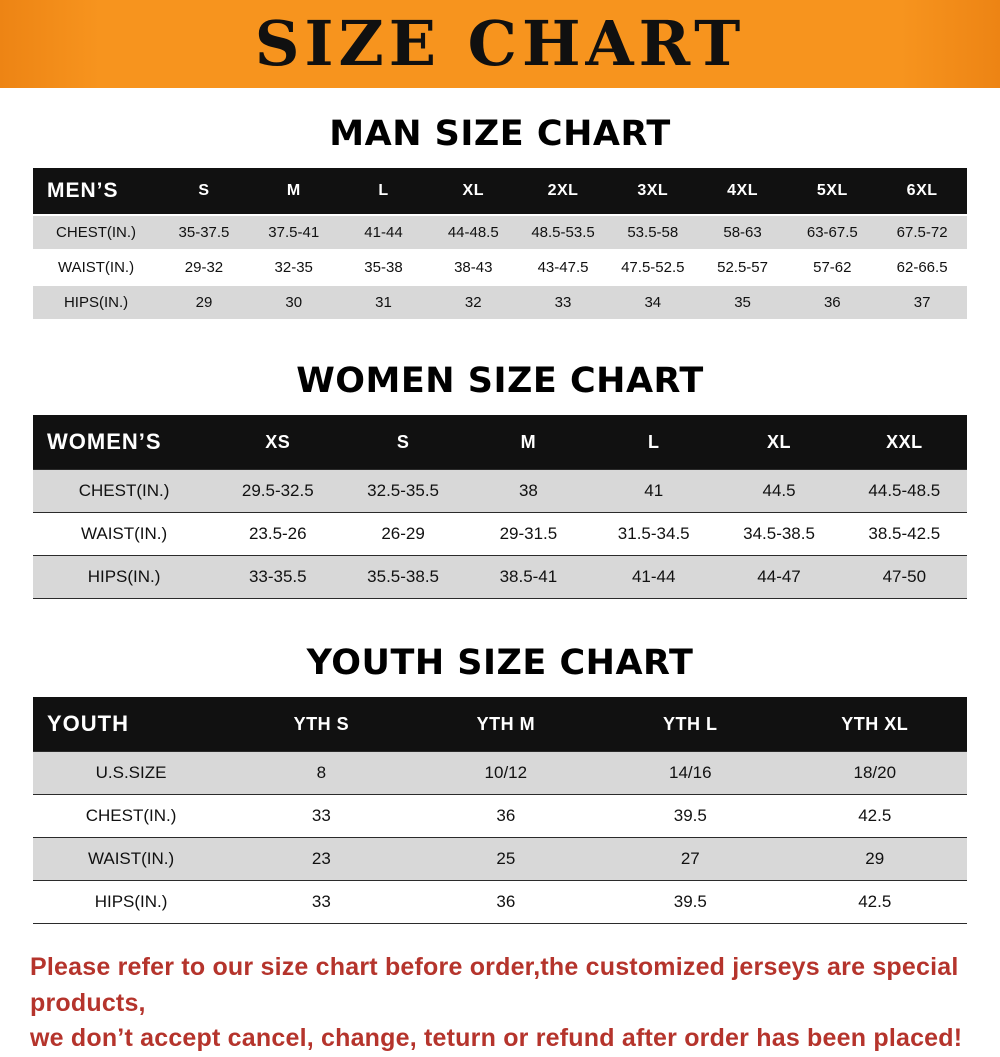 Image resolution: width=1000 pixels, height=1057 pixels. What do you see at coordinates (742, 191) in the screenshot?
I see `size-column-header: 4XL` at bounding box center [742, 191].